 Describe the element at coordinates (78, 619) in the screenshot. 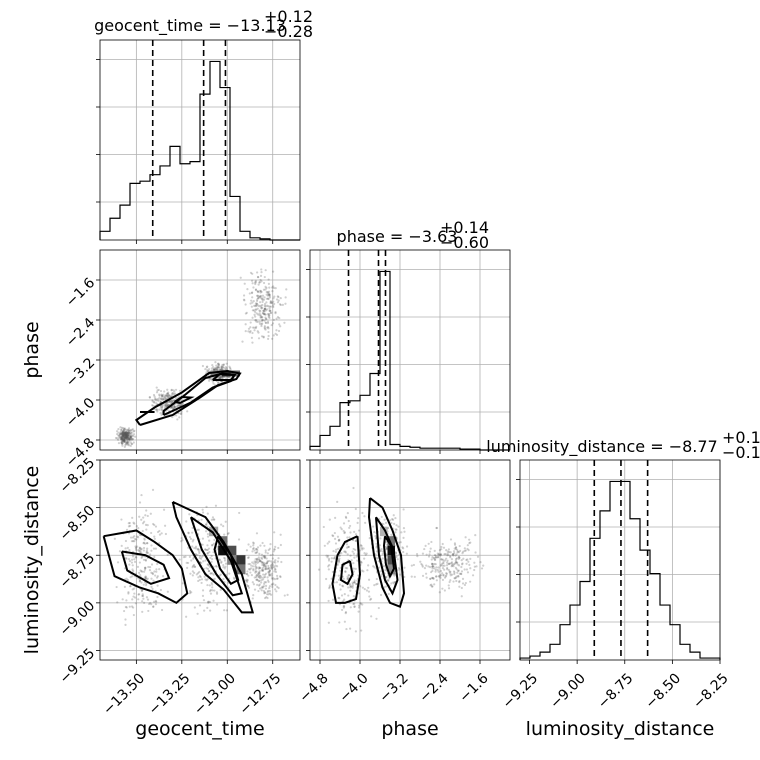

I see `ytick-label-luminosity-distance: −9.00` at that location.